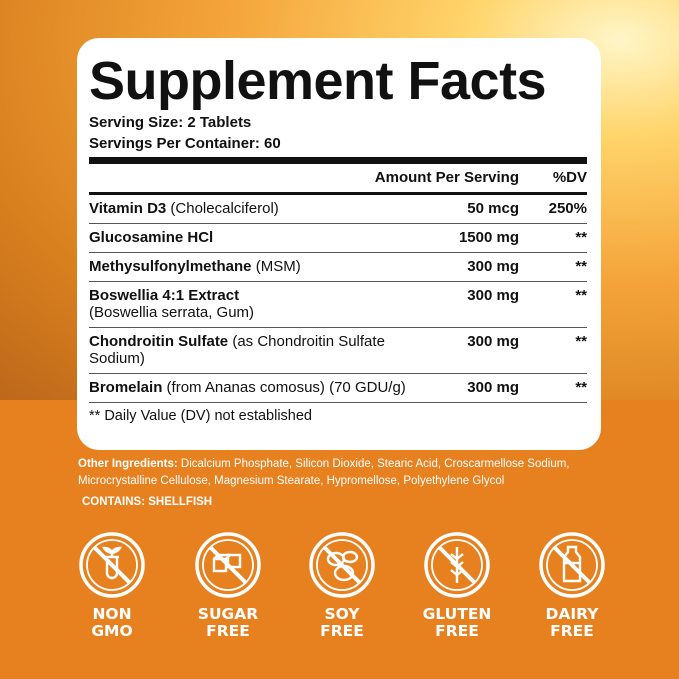 This screenshot has height=679, width=679. I want to click on badge-label-line1: NON, so click(112, 614).